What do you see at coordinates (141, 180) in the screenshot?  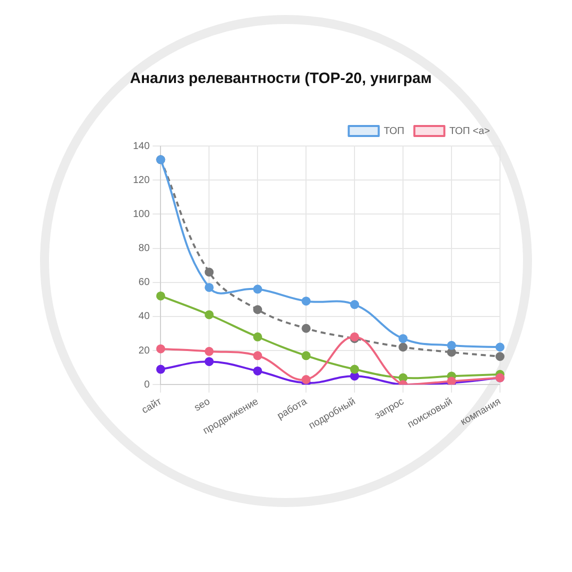 I see `y-tick-label: 120` at bounding box center [141, 180].